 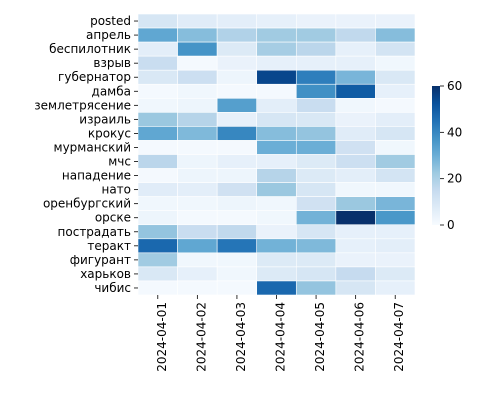 What do you see at coordinates (451, 225) in the screenshot?
I see `colorbar-tick-label: 0` at bounding box center [451, 225].